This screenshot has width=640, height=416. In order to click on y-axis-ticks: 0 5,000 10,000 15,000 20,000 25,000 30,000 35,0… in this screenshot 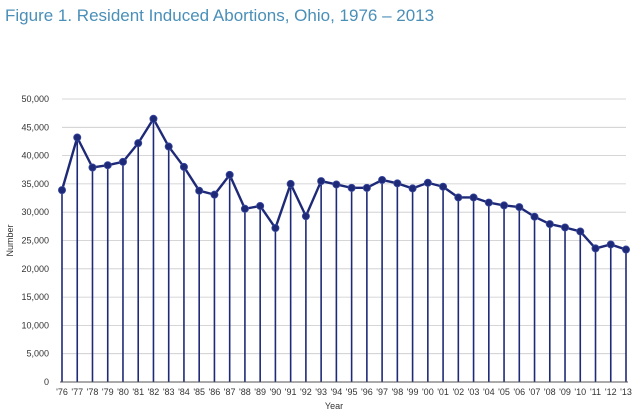, I will do `click(35, 240)`.